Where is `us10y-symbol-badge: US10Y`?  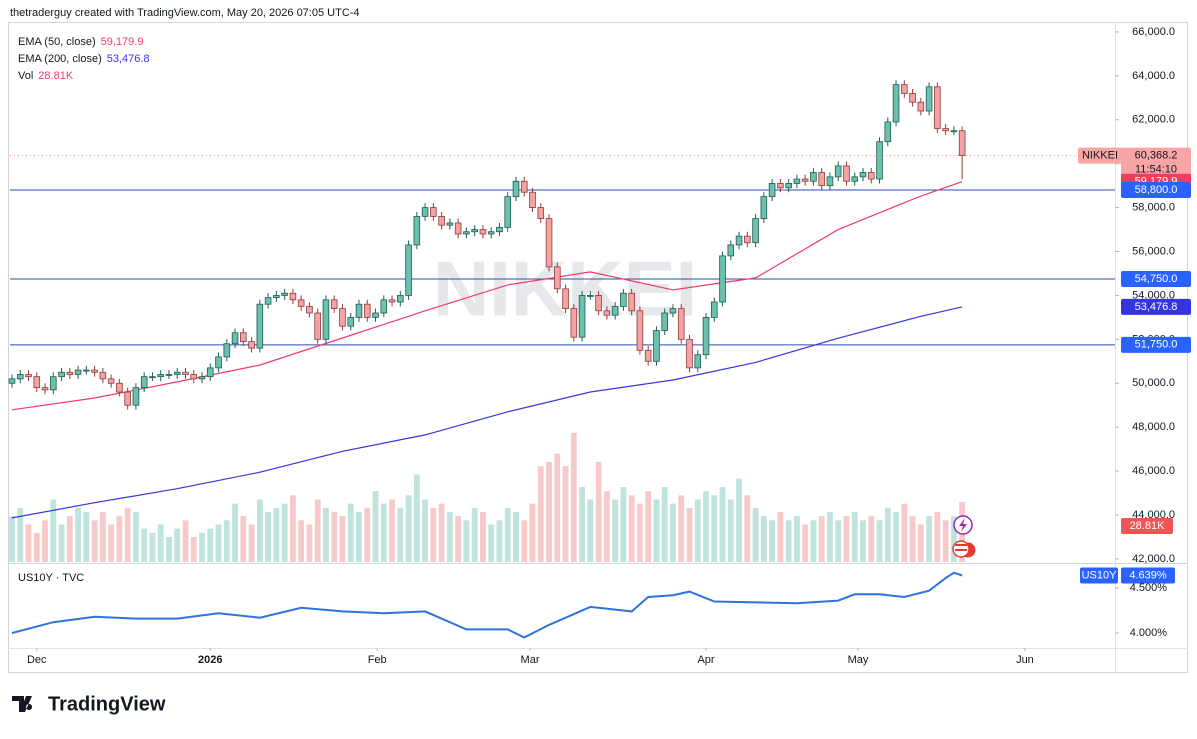 us10y-symbol-badge: US10Y is located at coordinates (1100, 575).